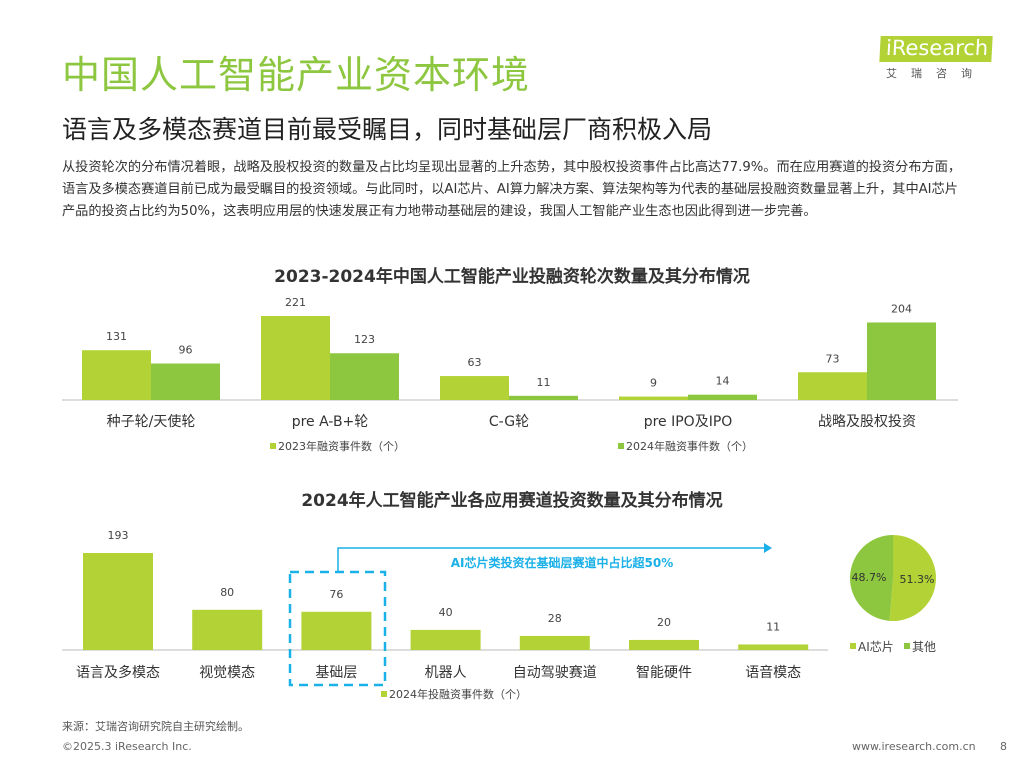 This screenshot has width=1024, height=768. I want to click on chart1-data-label: 11, so click(544, 382).